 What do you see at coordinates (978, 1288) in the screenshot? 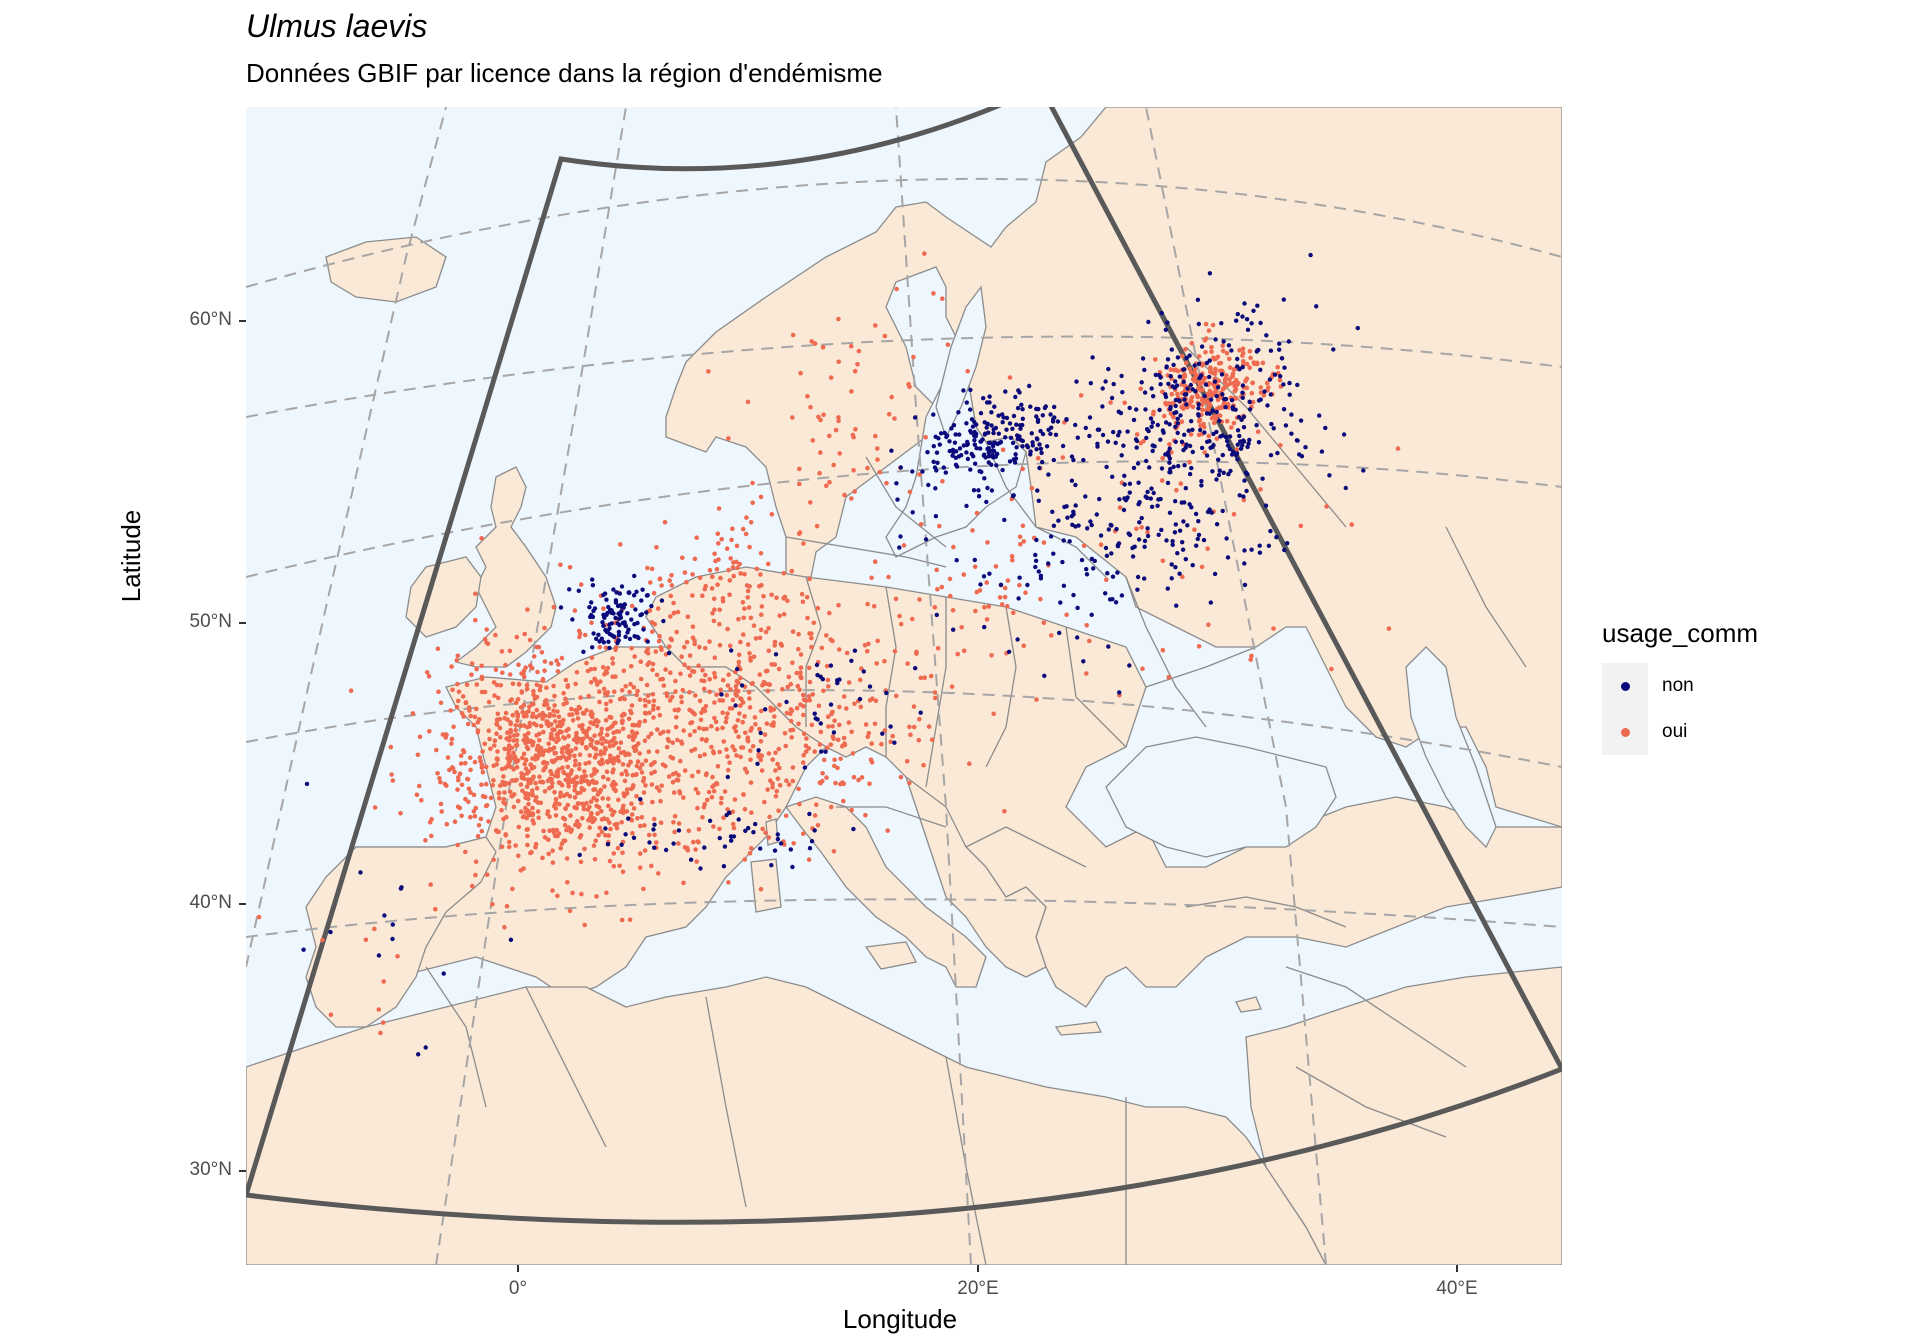
I see `xtick-label-20: 20°E` at bounding box center [978, 1288].